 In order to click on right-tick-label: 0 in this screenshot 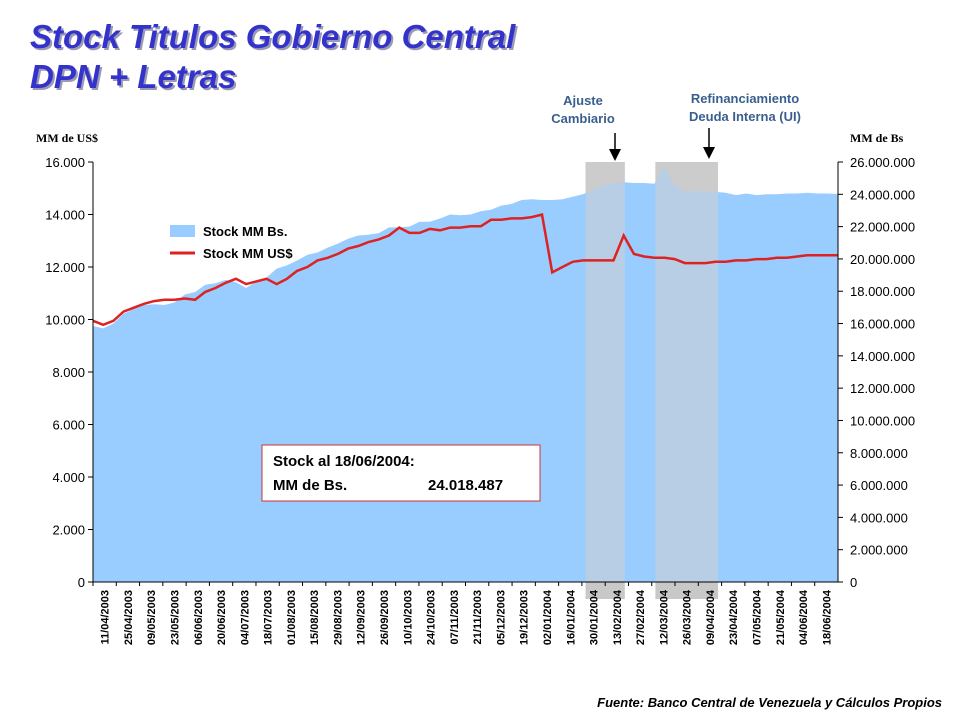, I will do `click(853, 582)`.